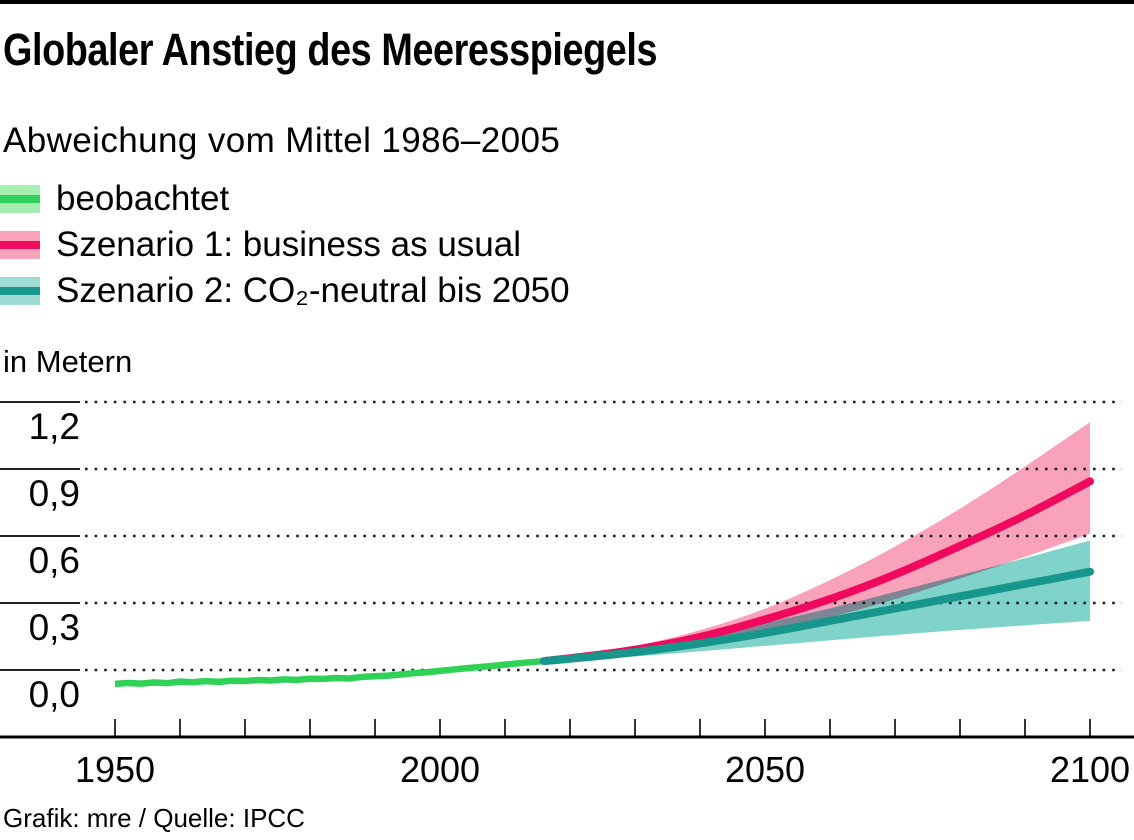 The image size is (1134, 840). What do you see at coordinates (567, 2) in the screenshot?
I see `top-rule` at bounding box center [567, 2].